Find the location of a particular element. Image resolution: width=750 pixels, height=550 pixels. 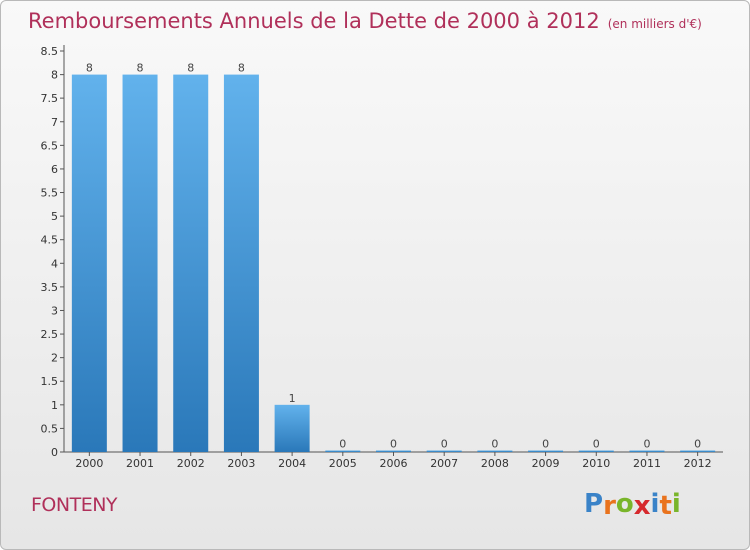

y-tick-label: 6.5 is located at coordinates (50, 145).